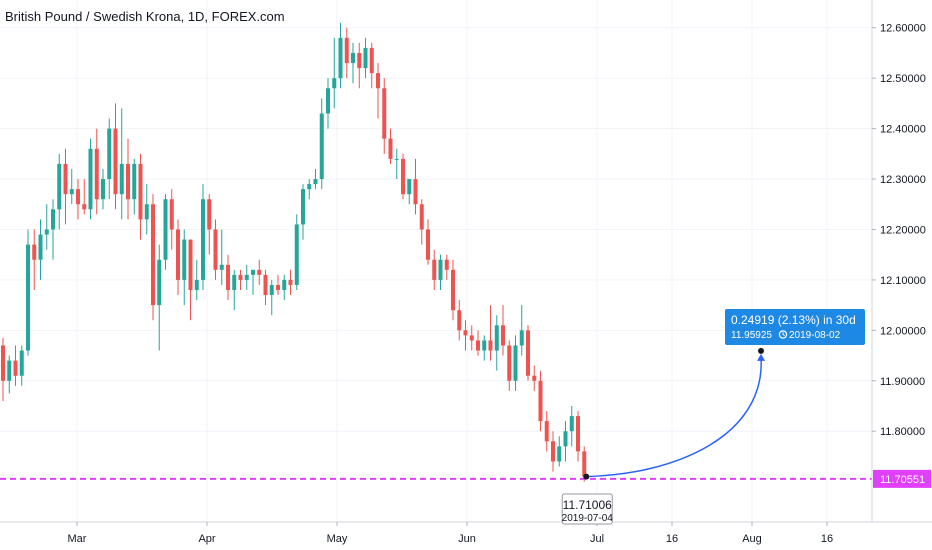 The image size is (932, 550). I want to click on y-tick-label: 12.60000, so click(903, 29).